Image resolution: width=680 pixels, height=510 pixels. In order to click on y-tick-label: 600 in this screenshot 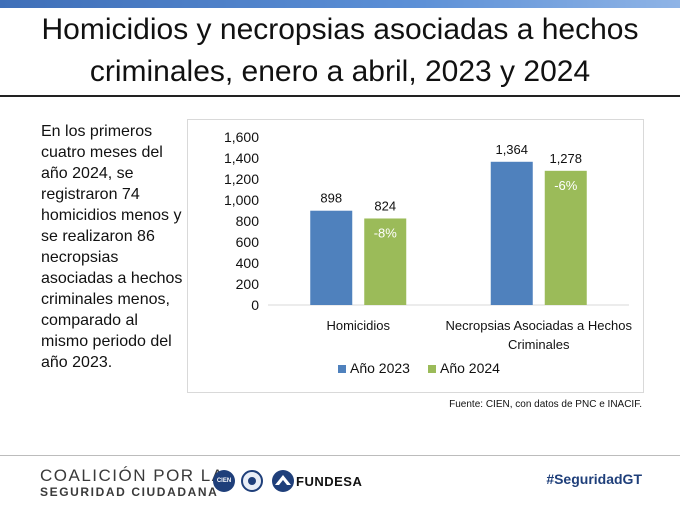, I will do `click(248, 242)`.